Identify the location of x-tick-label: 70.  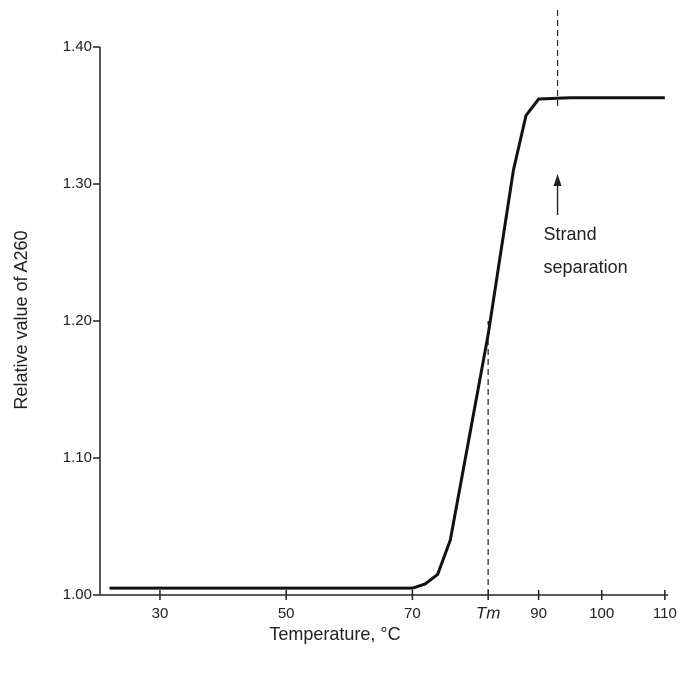
(412, 613).